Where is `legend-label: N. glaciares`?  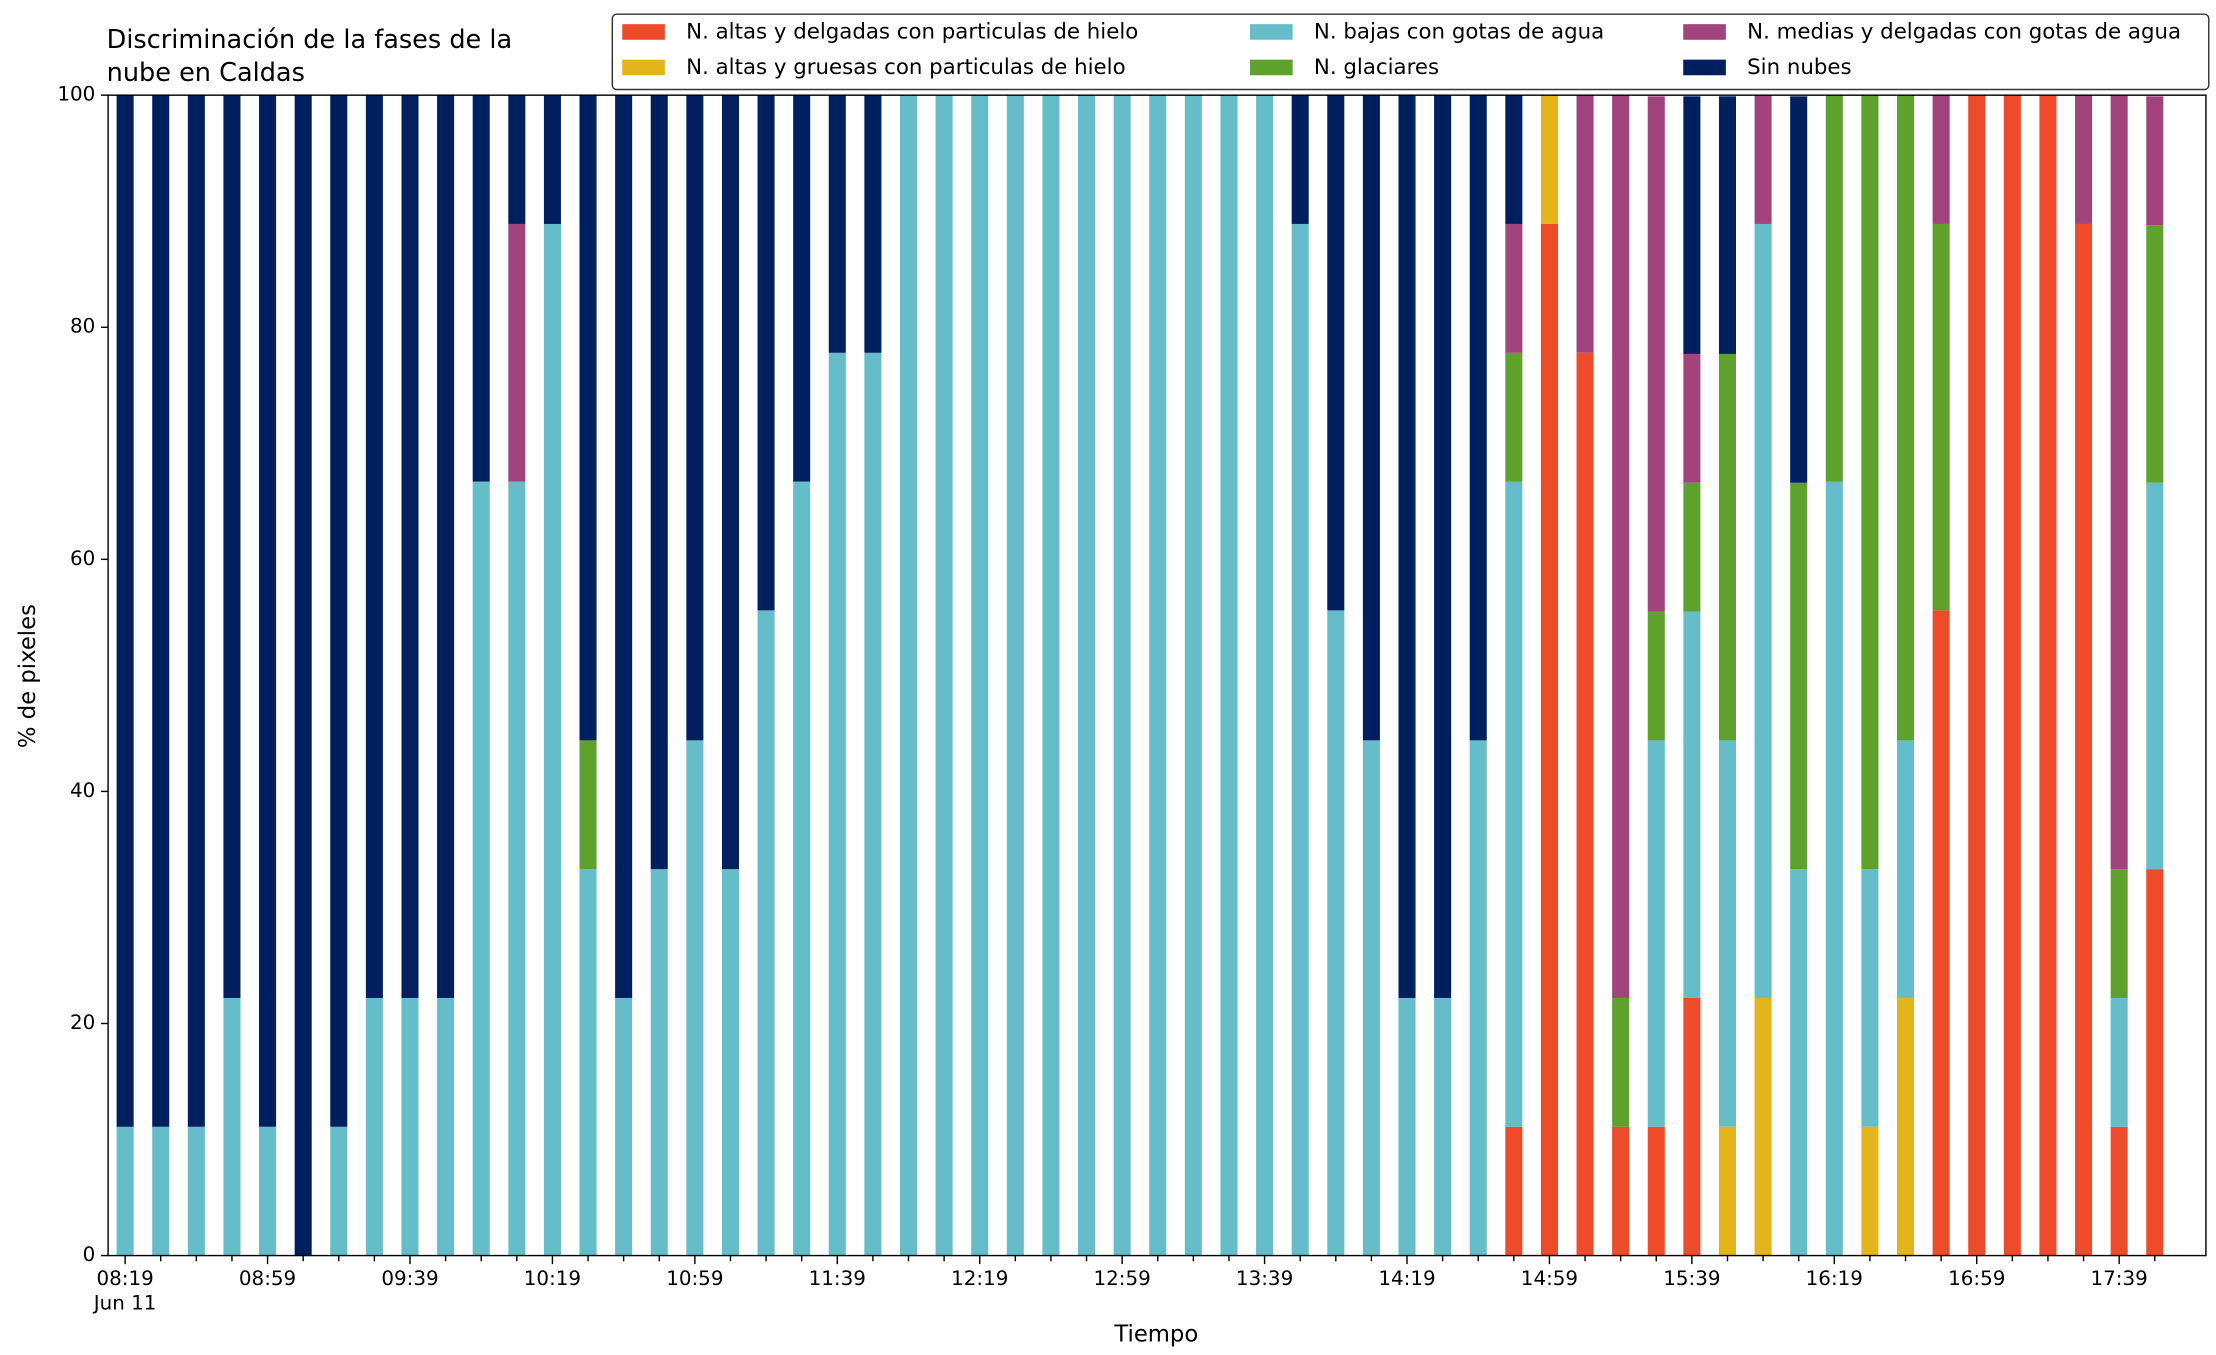 legend-label: N. glaciares is located at coordinates (1376, 67).